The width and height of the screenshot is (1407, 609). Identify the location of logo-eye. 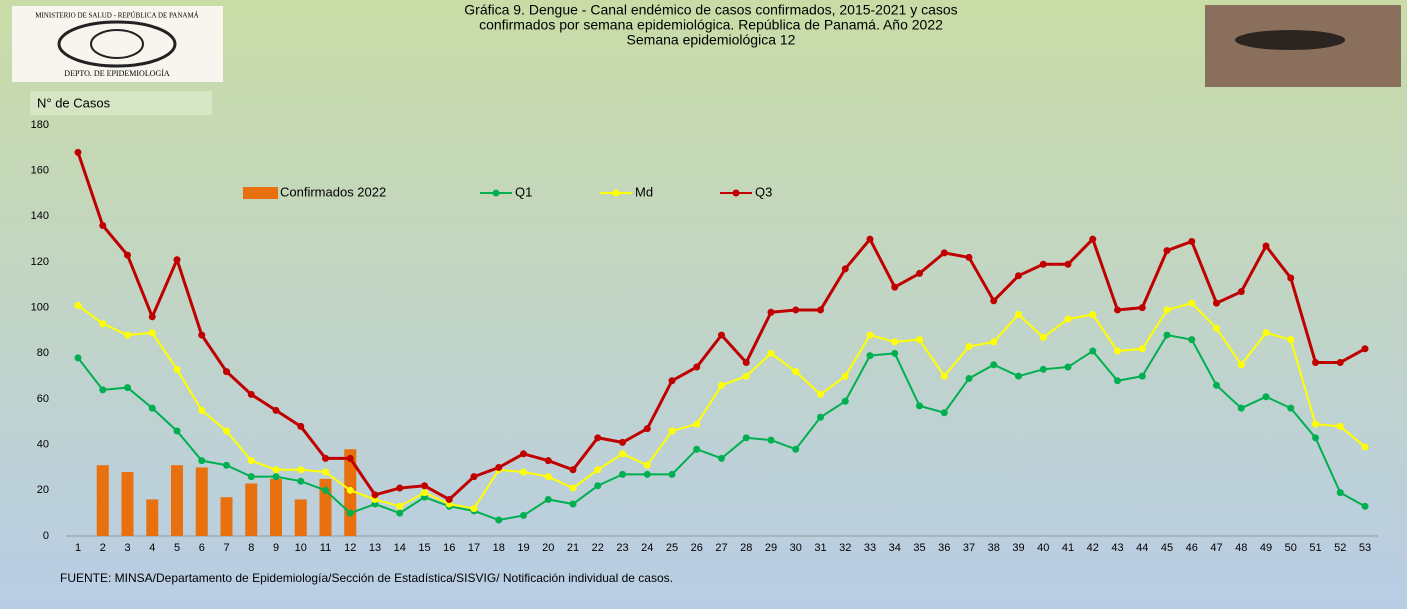
(117, 44).